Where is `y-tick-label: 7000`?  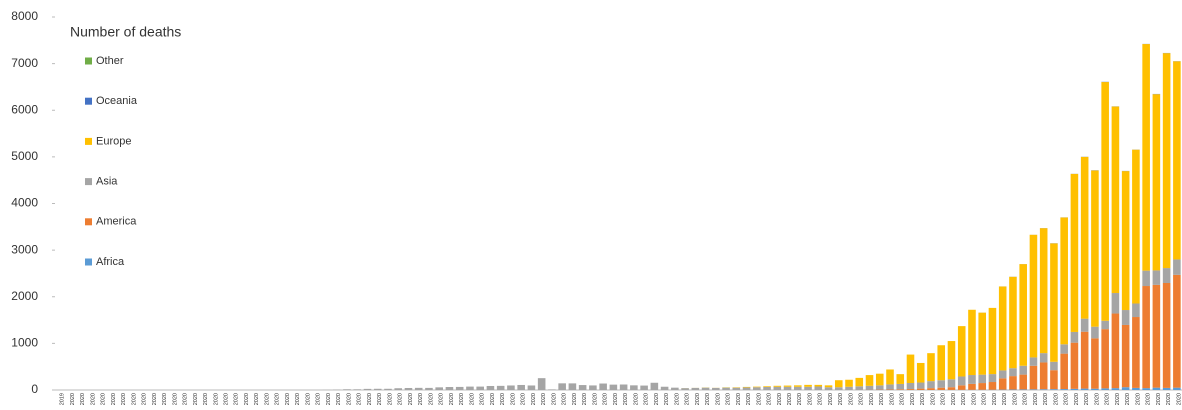 y-tick-label: 7000 is located at coordinates (24, 63).